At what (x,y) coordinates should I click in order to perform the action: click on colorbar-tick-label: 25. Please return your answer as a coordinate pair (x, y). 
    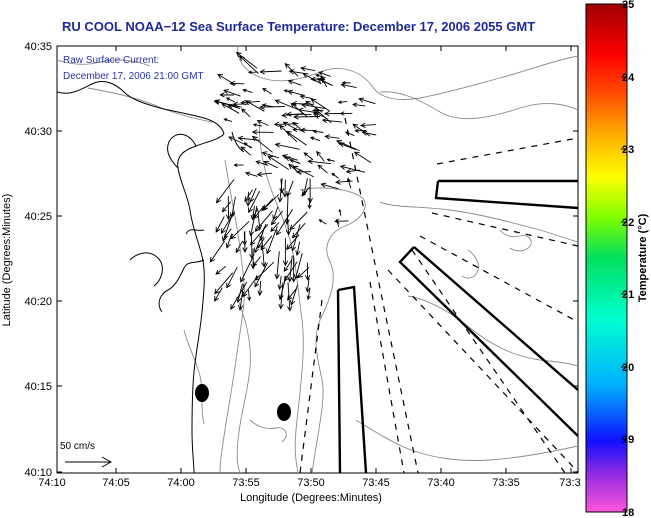
    Looking at the image, I should click on (628, 5).